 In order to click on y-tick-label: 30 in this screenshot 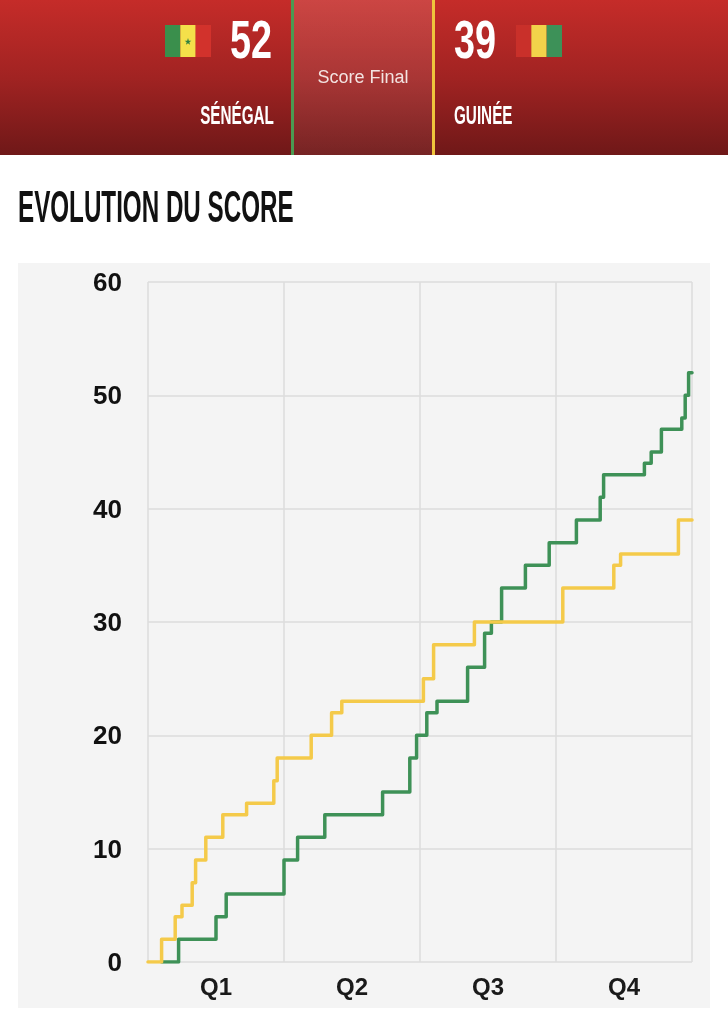, I will do `click(107, 622)`.